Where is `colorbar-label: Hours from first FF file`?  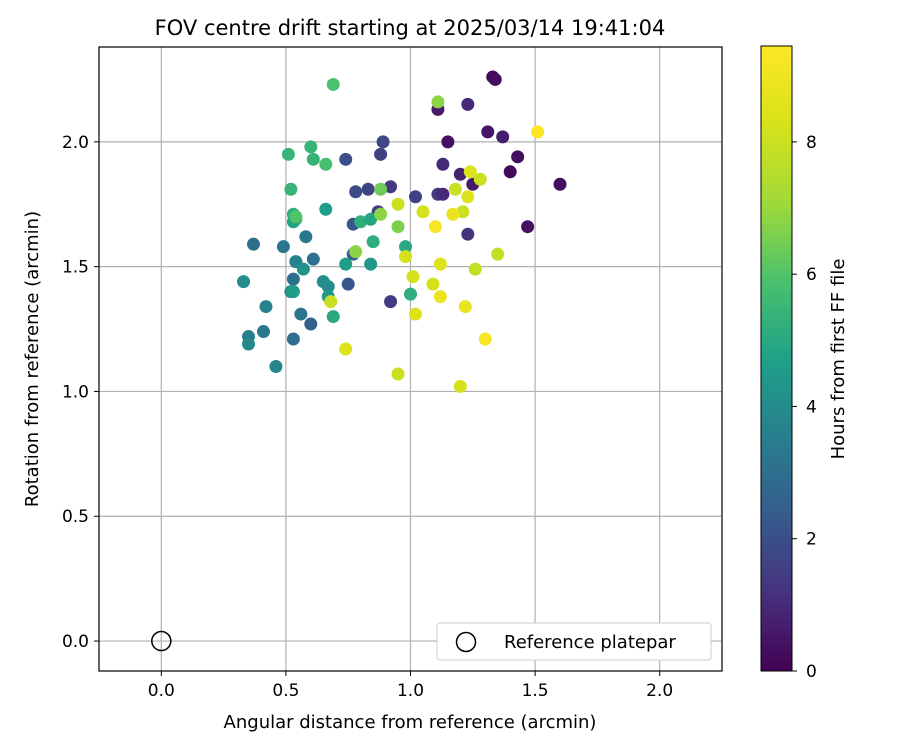 colorbar-label: Hours from first FF file is located at coordinates (838, 359).